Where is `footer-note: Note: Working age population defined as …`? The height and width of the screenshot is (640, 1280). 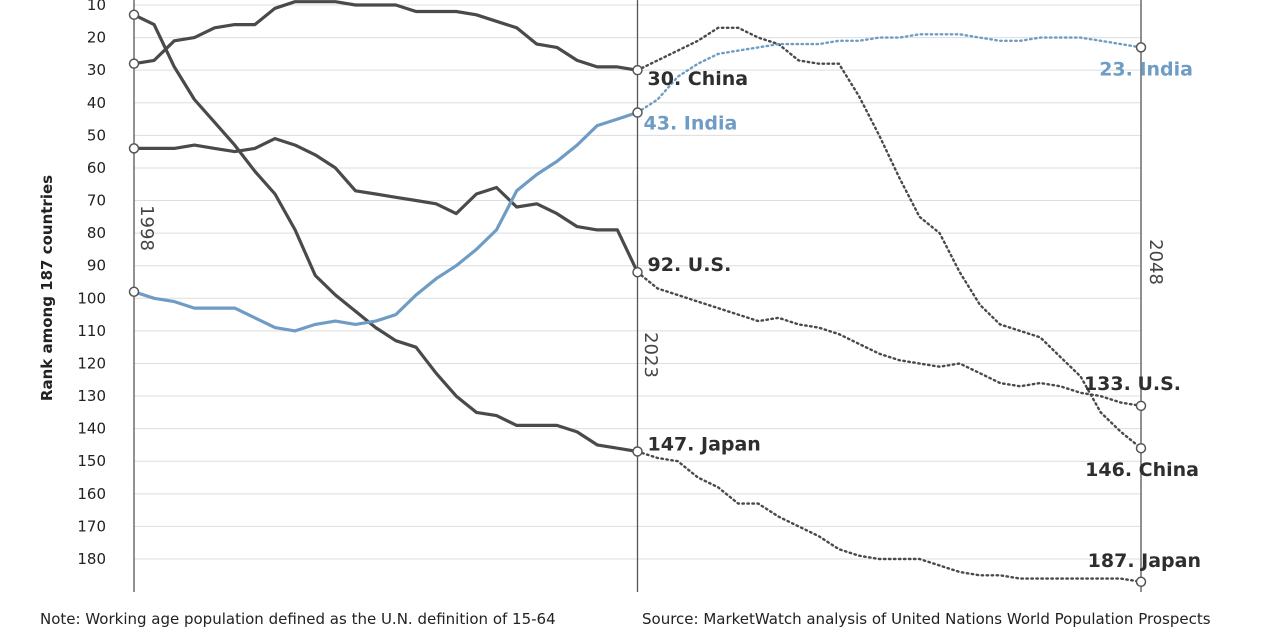 footer-note: Note: Working age population defined as … is located at coordinates (298, 619).